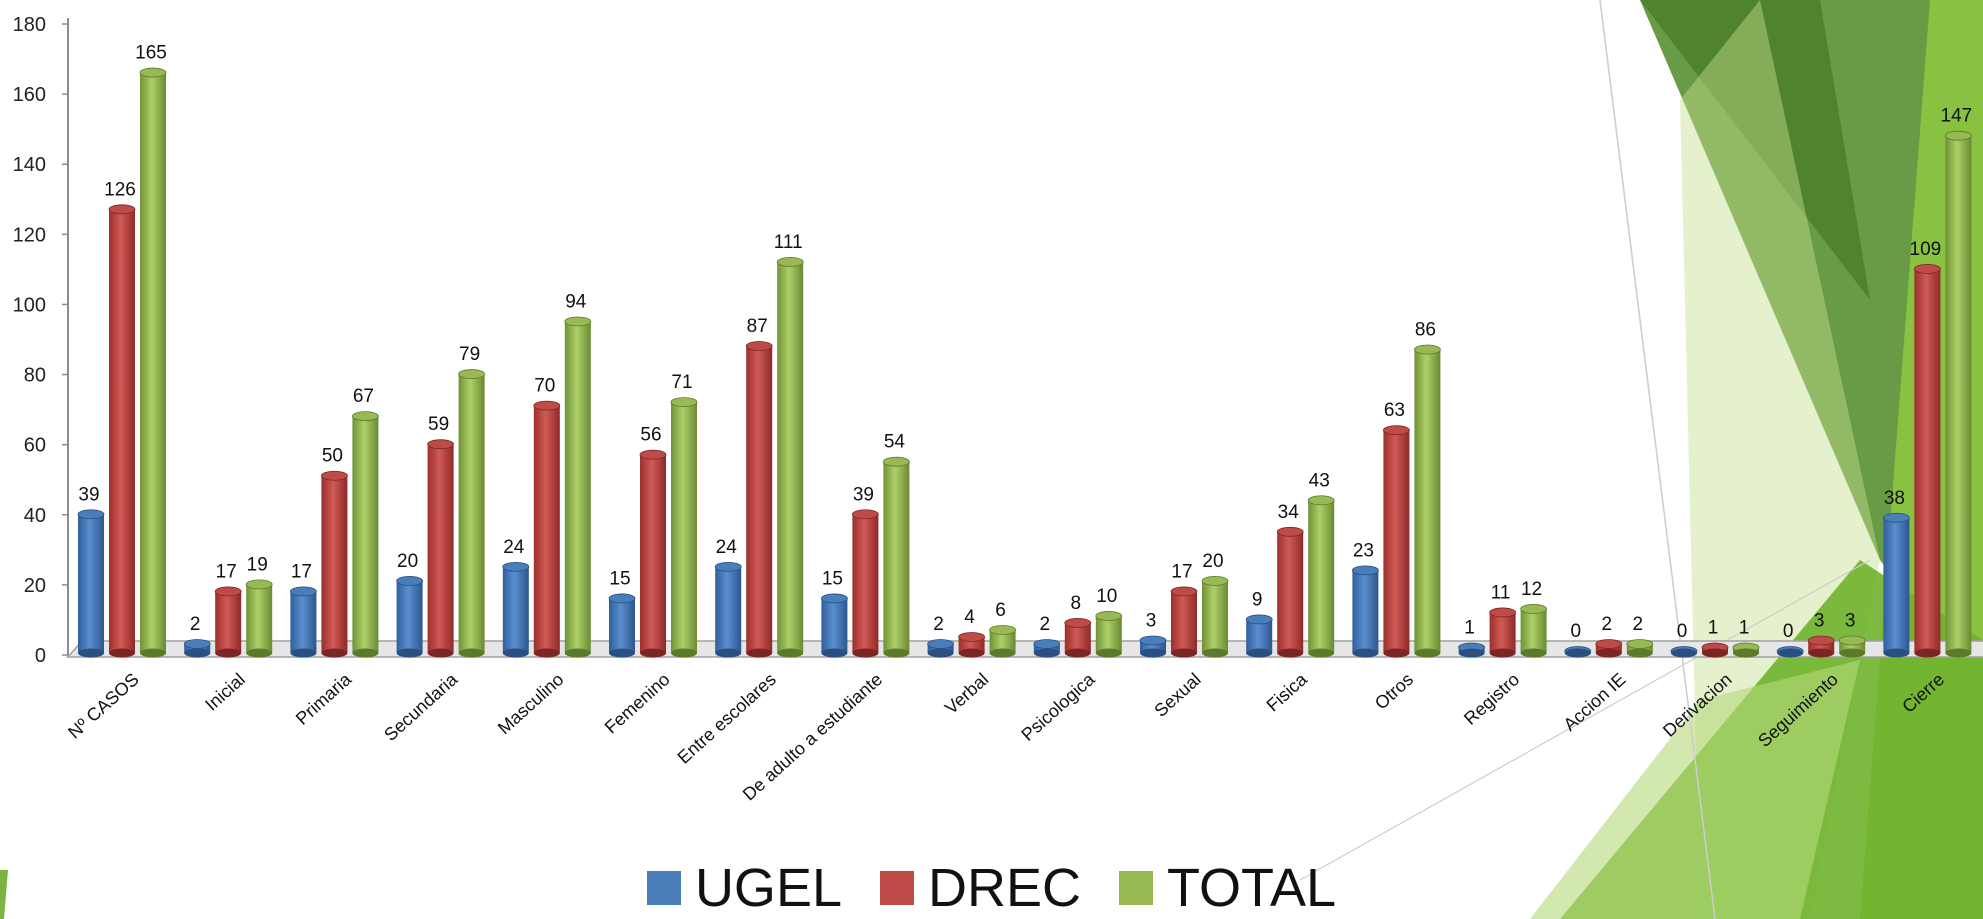 Image resolution: width=1983 pixels, height=919 pixels. I want to click on decor-shape-pale3, so click(1695, 789).